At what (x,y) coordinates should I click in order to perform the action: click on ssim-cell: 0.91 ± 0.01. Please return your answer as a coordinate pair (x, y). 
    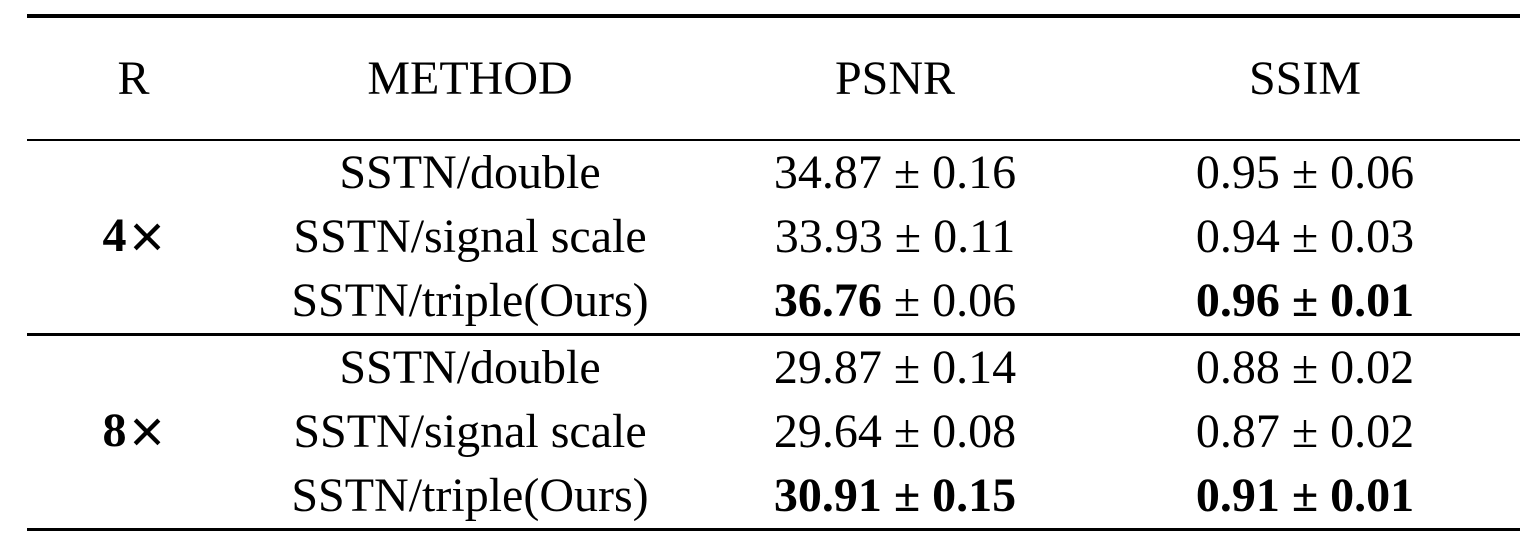
    Looking at the image, I should click on (1305, 496).